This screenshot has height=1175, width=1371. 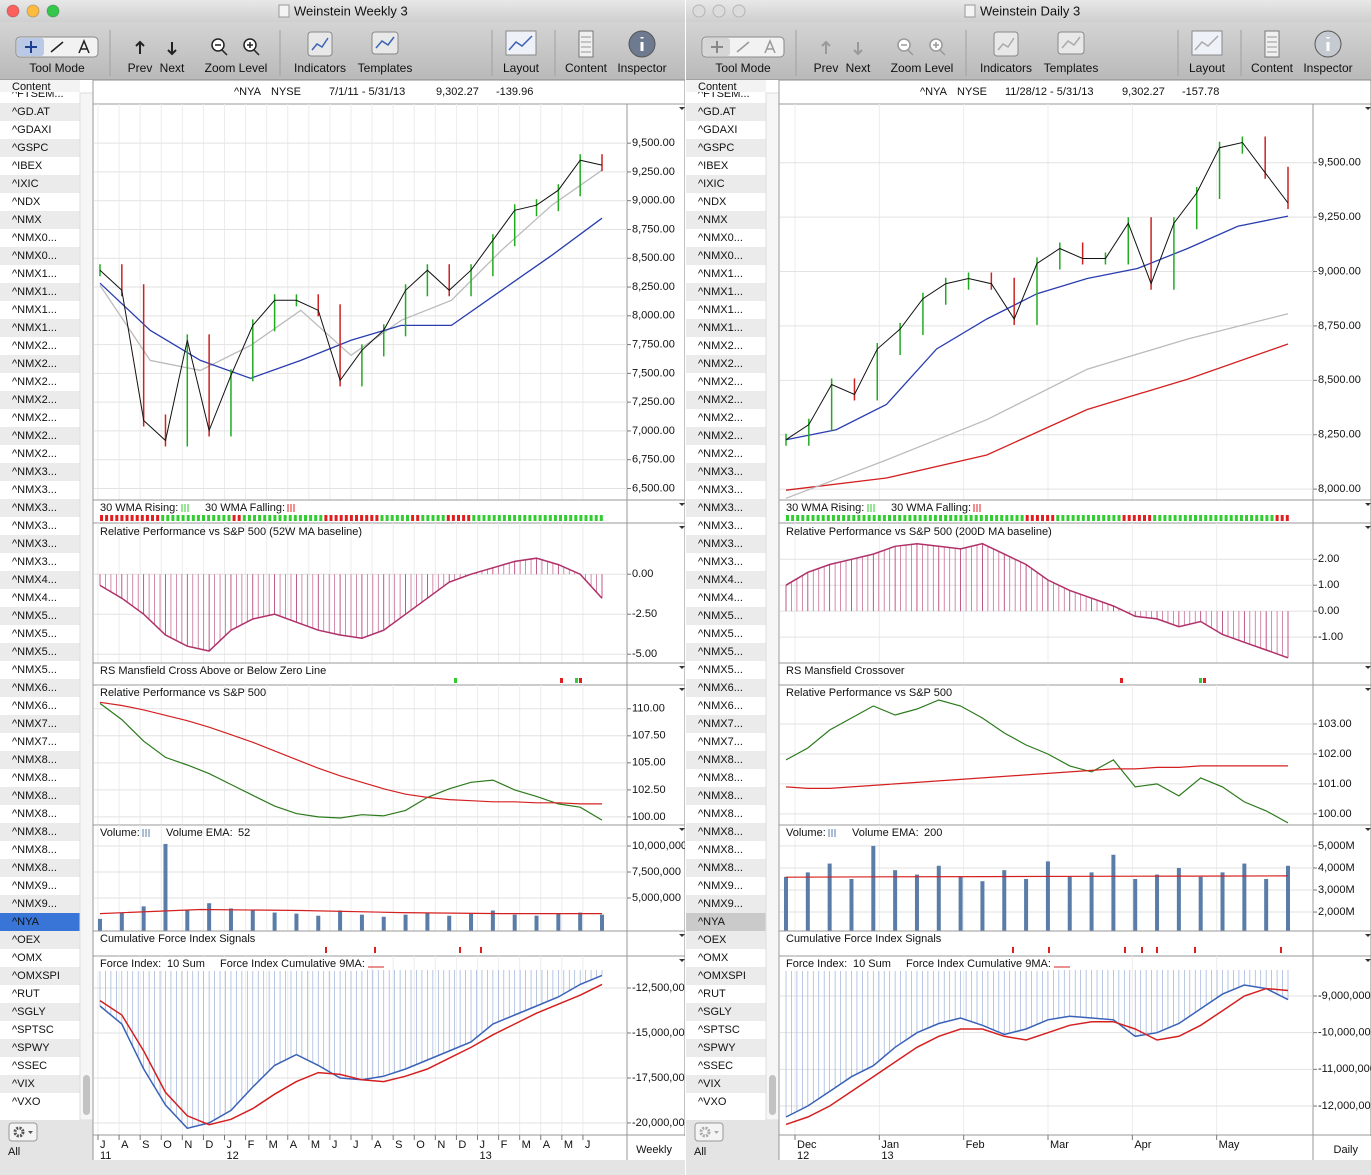 What do you see at coordinates (33, 11) in the screenshot?
I see `window-button` at bounding box center [33, 11].